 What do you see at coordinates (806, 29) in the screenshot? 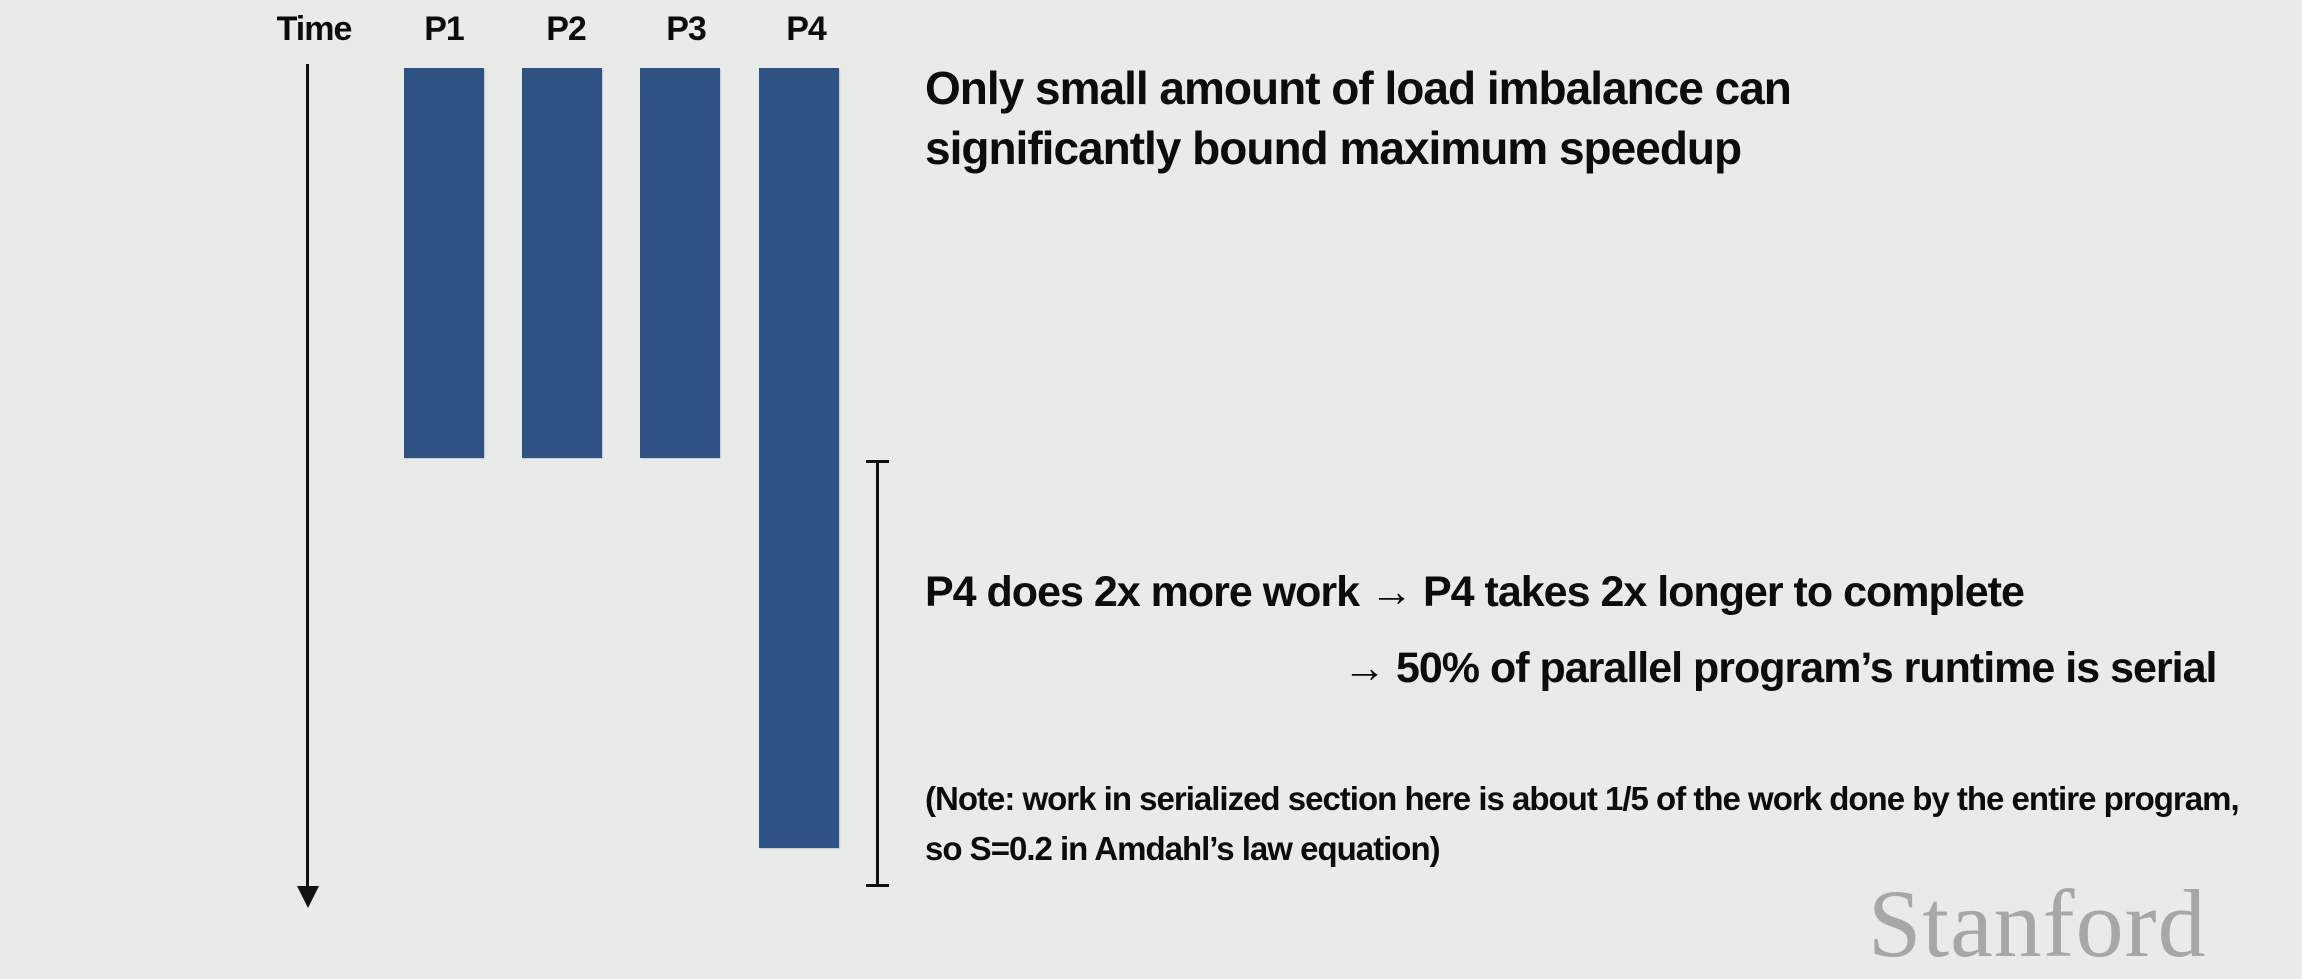
I see `processor-label-p4: P4` at bounding box center [806, 29].